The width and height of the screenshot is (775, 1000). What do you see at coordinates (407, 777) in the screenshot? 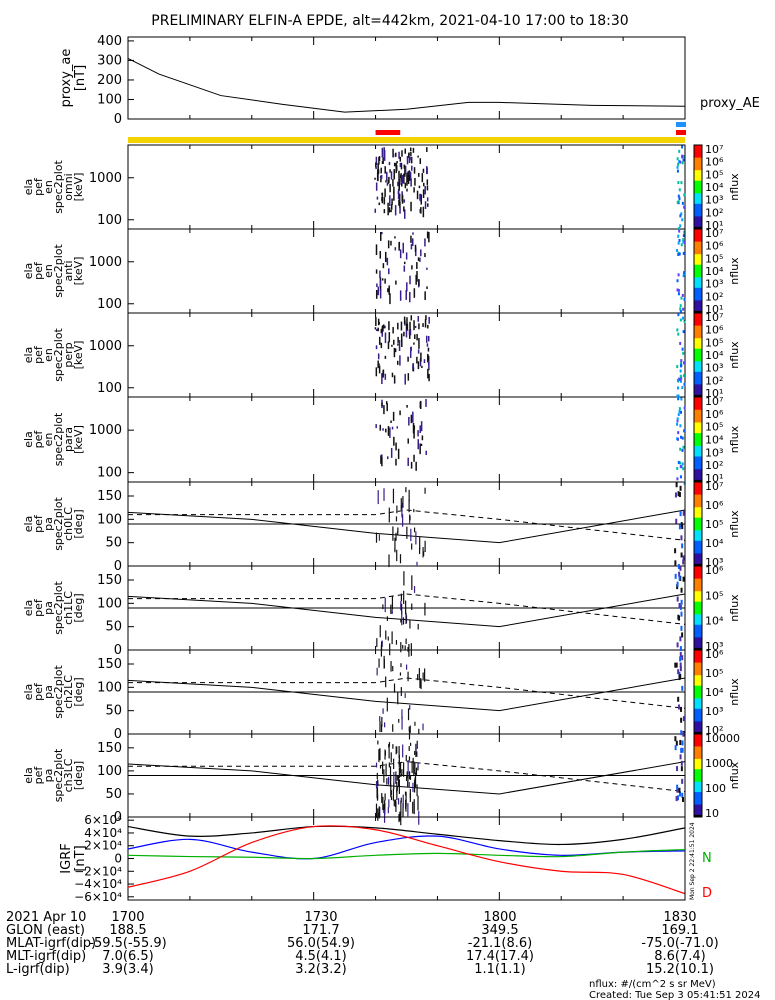
I see `anti-loss-cone-line` at bounding box center [407, 777].